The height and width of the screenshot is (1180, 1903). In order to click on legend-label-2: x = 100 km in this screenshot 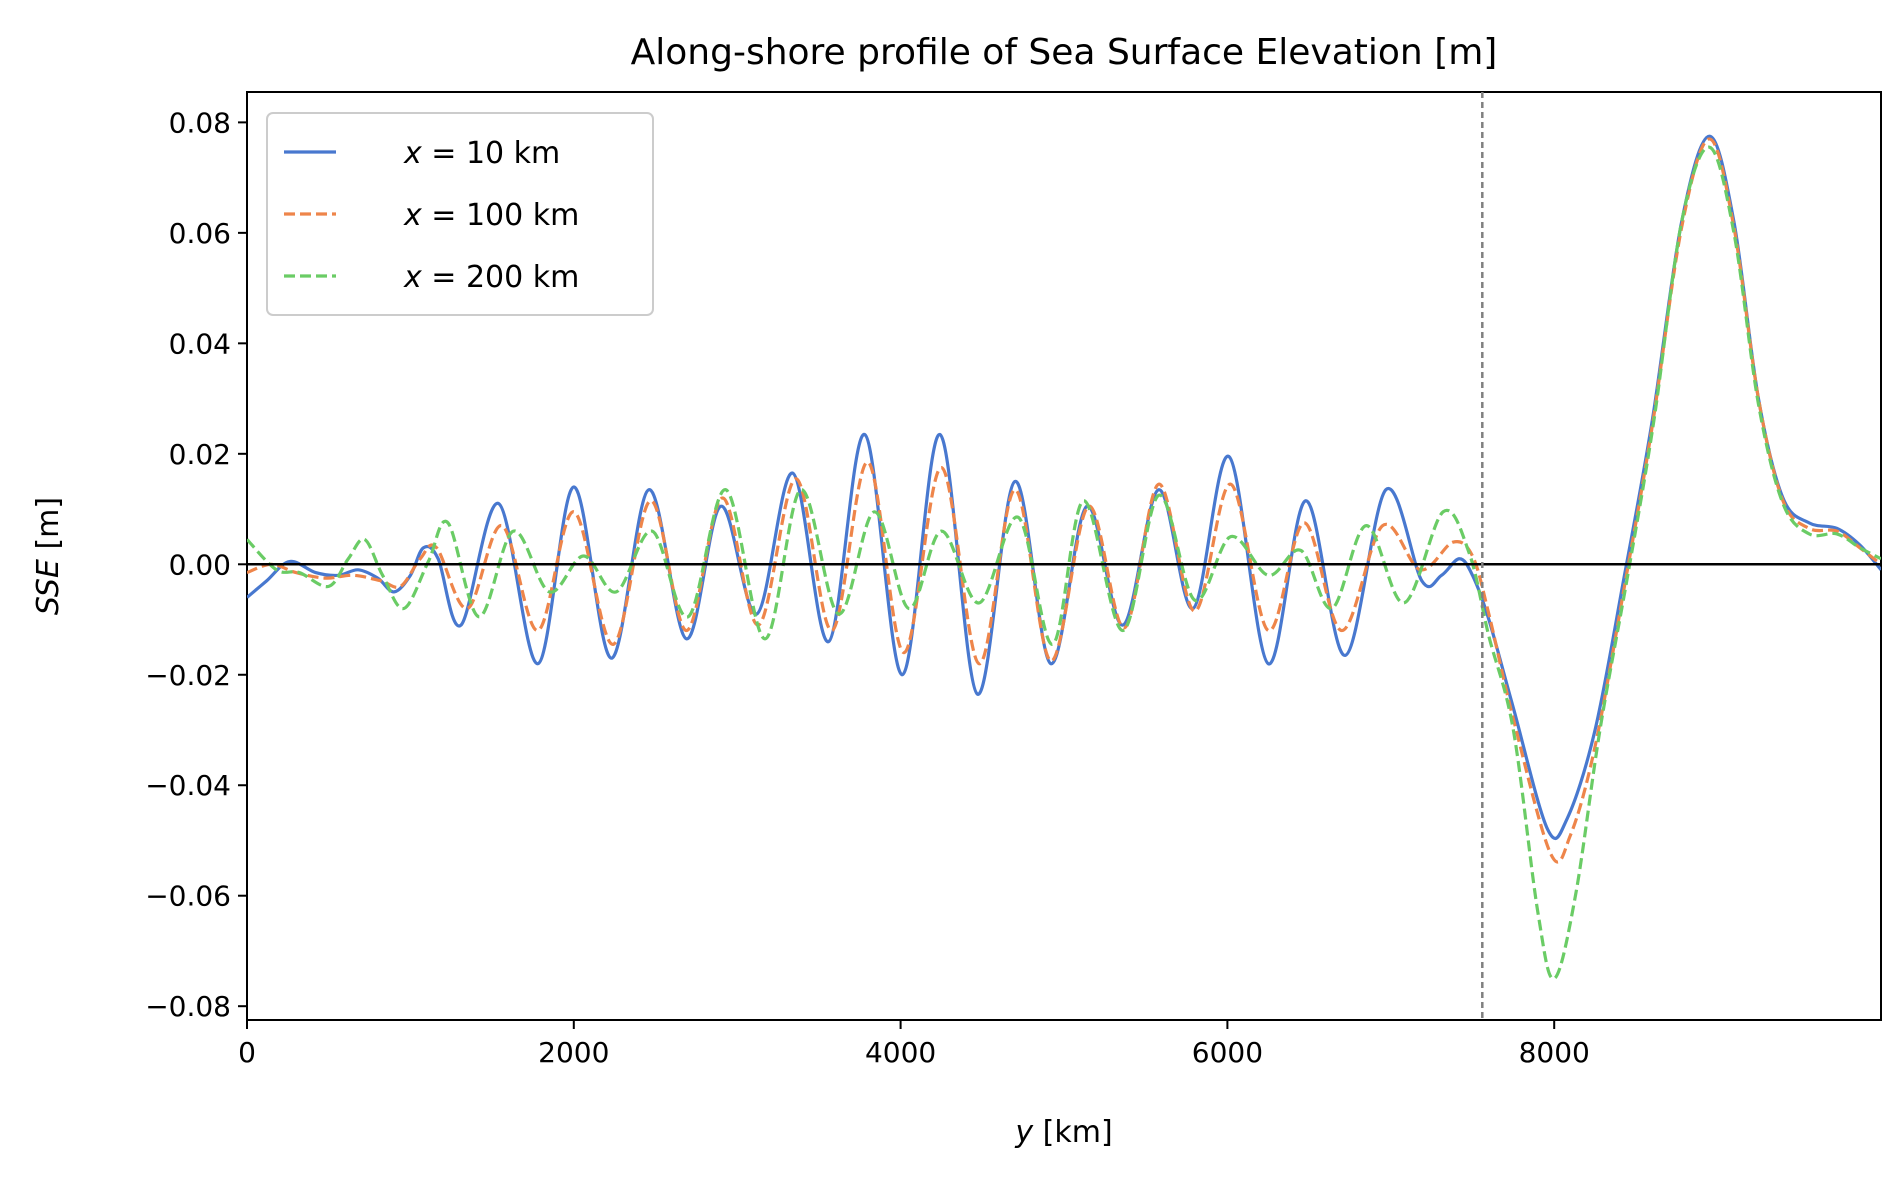, I will do `click(491, 215)`.